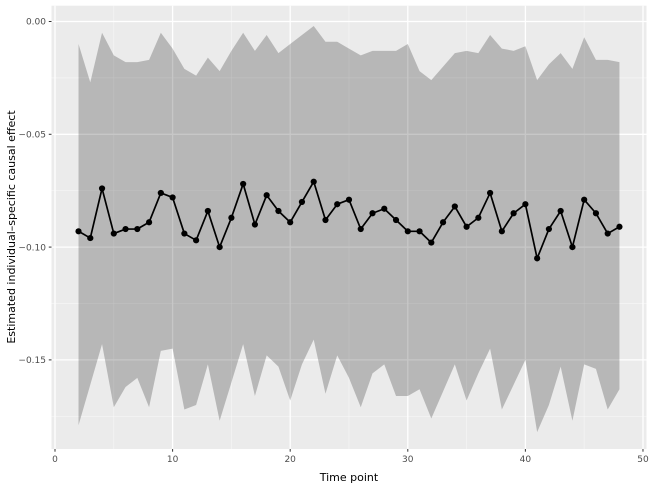  What do you see at coordinates (36, 23) in the screenshot?
I see `y-tick-label: 0.00` at bounding box center [36, 23].